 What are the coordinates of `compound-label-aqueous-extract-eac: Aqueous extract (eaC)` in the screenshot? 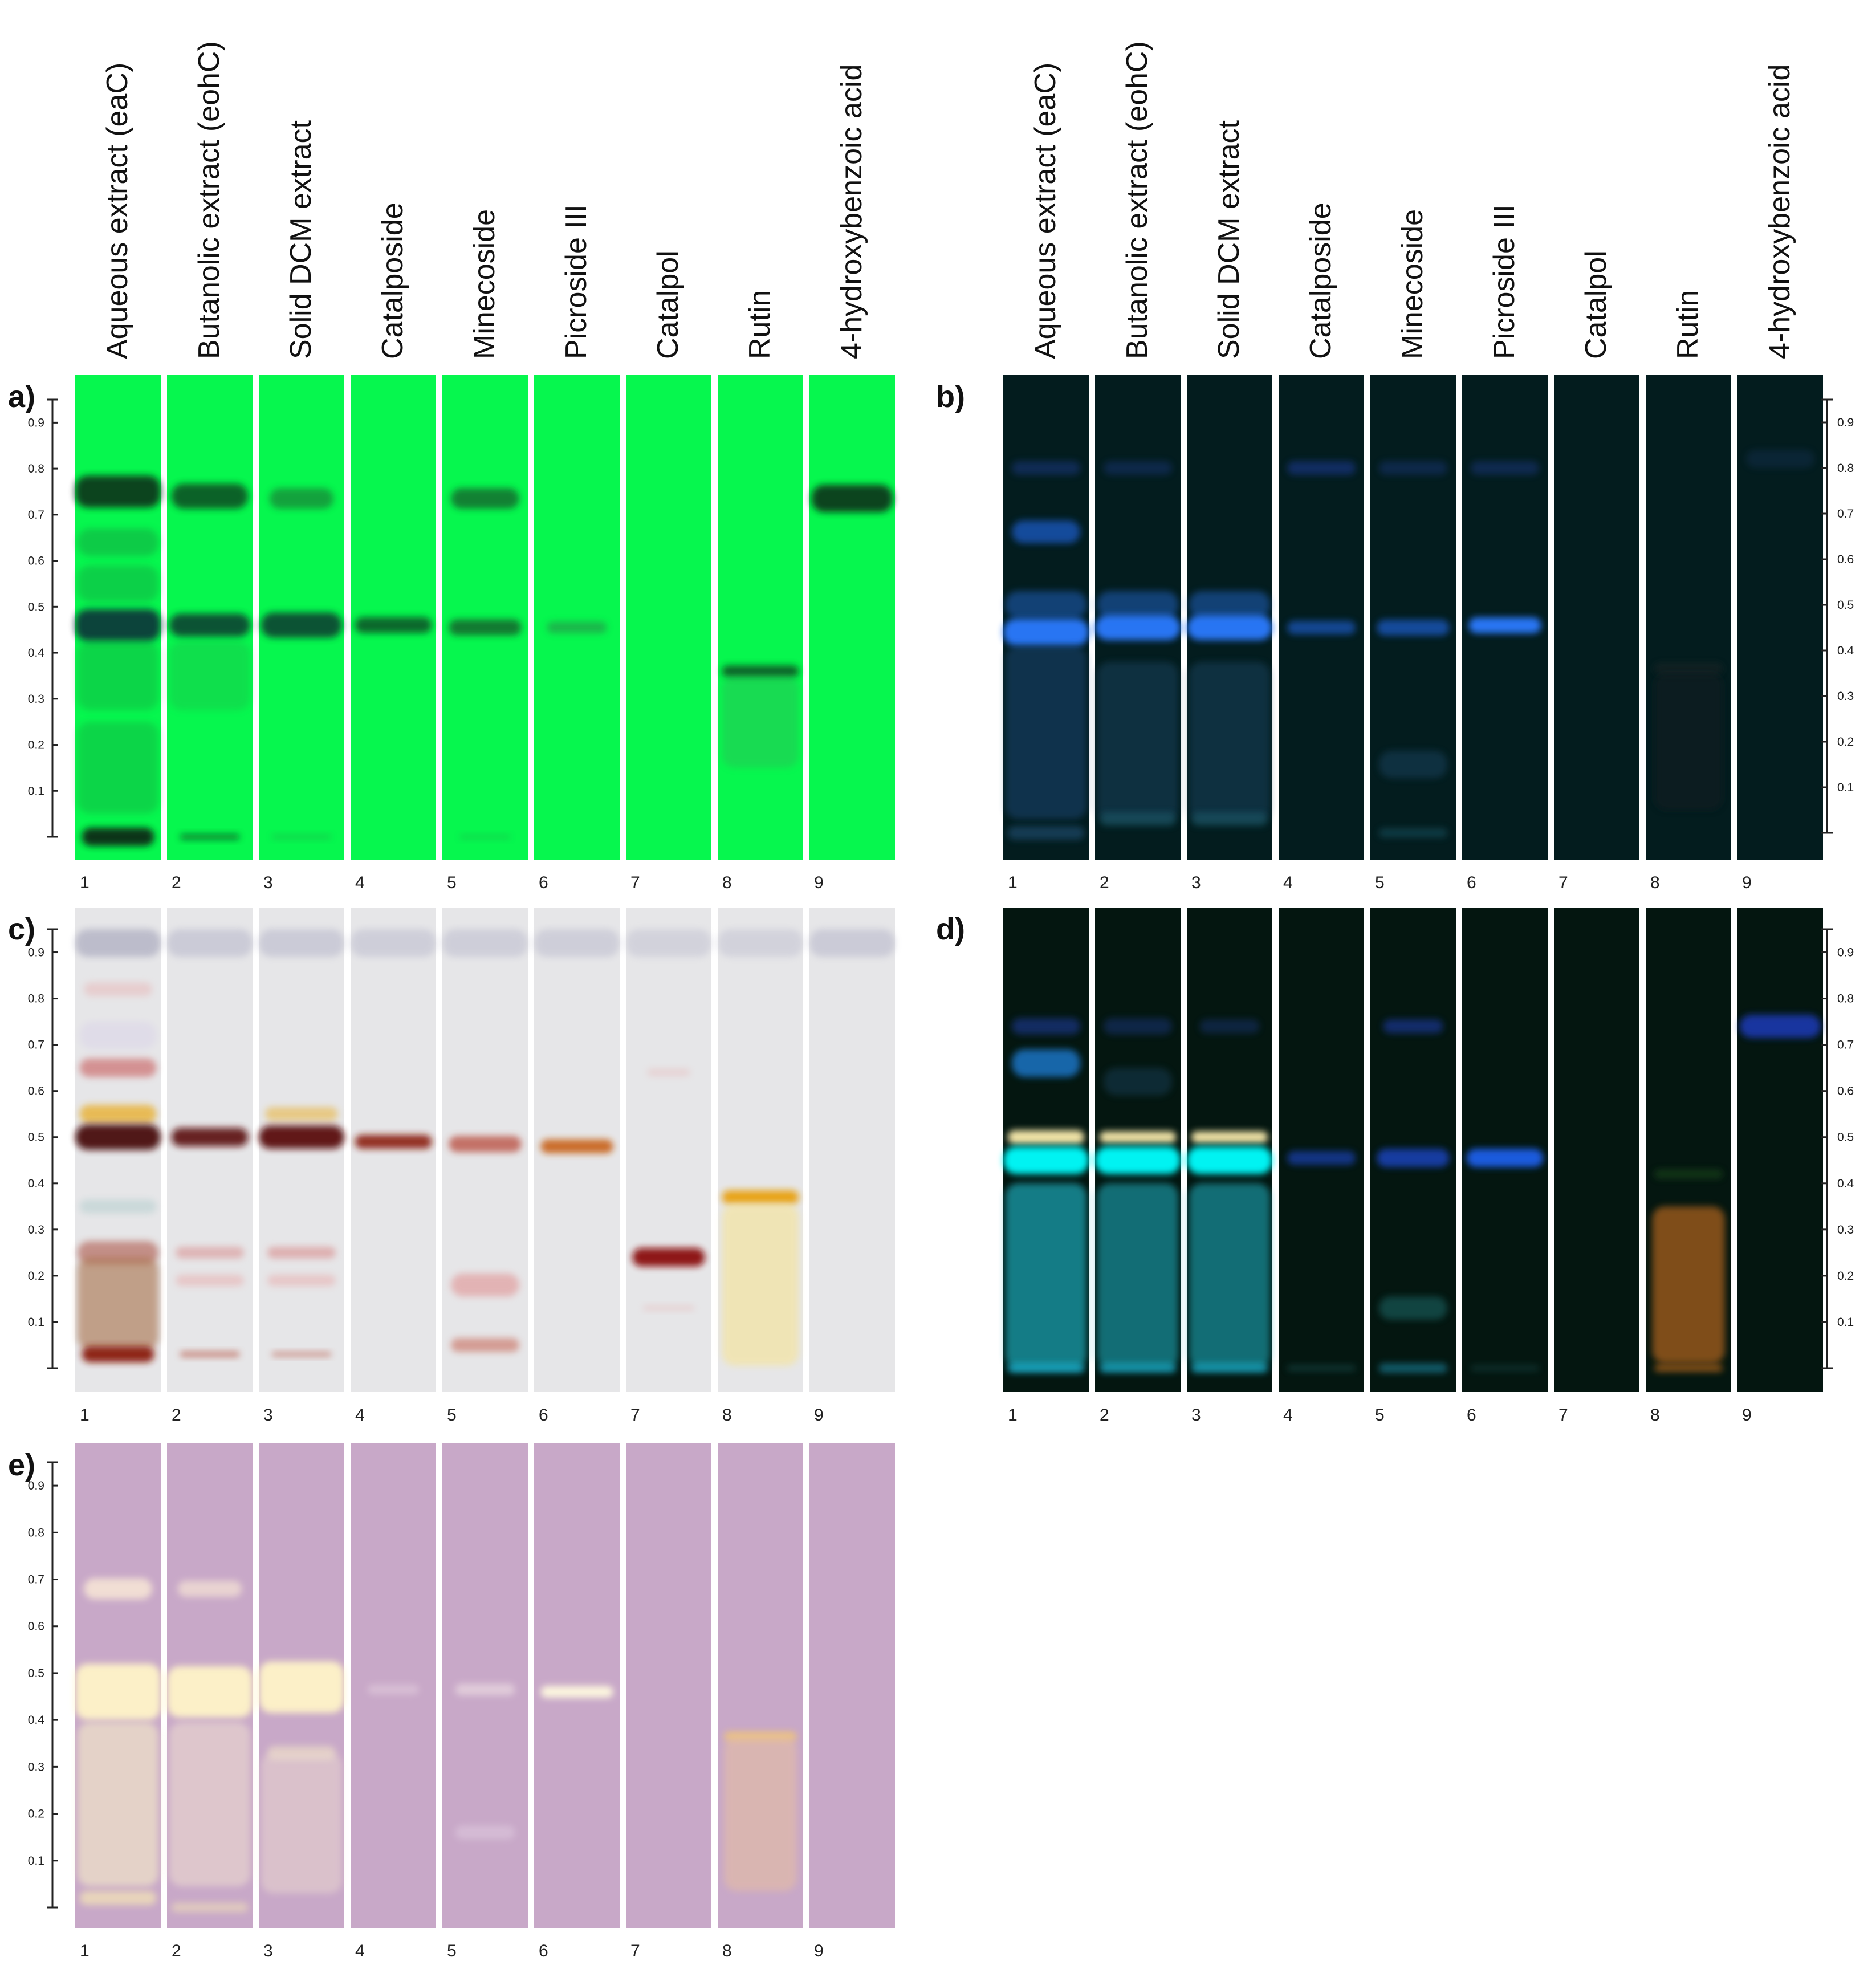 It's located at (117, 211).